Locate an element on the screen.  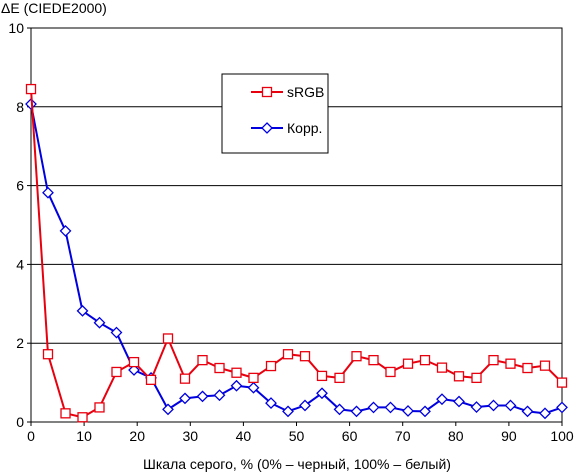
y-tick-label: 4 is located at coordinates (20, 264).